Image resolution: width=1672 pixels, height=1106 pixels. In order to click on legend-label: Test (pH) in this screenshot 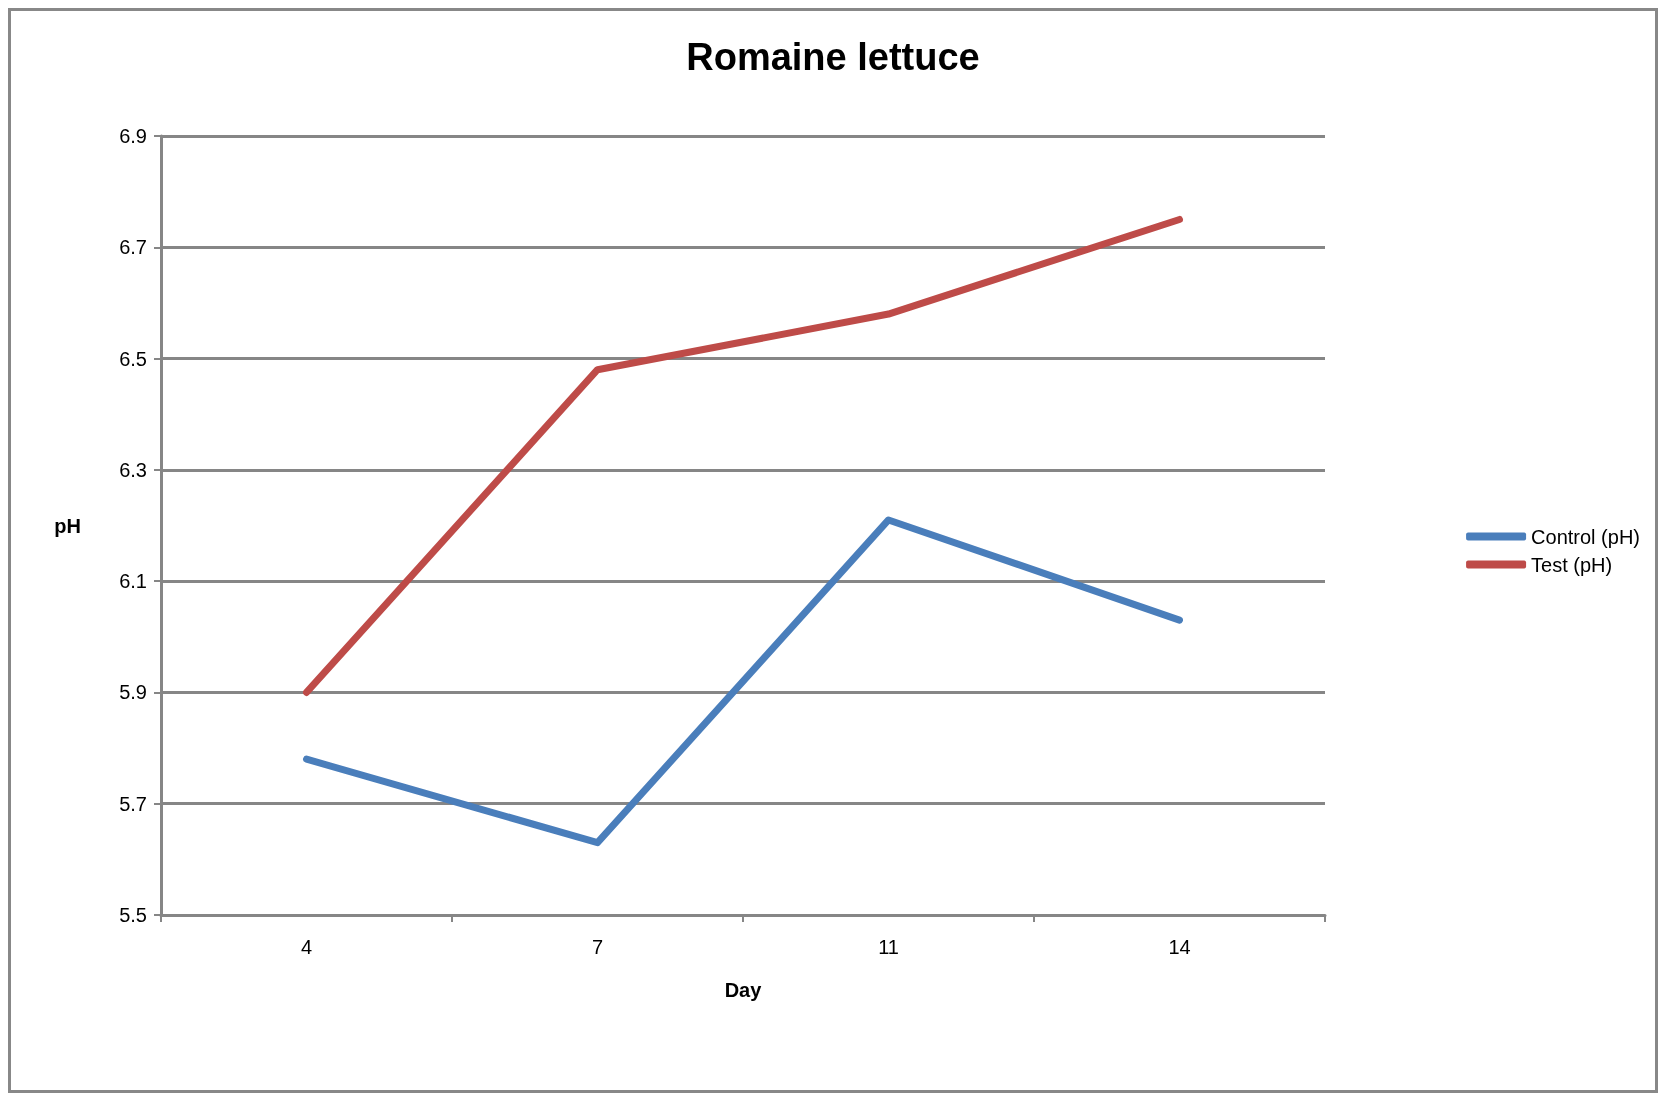, I will do `click(1572, 564)`.